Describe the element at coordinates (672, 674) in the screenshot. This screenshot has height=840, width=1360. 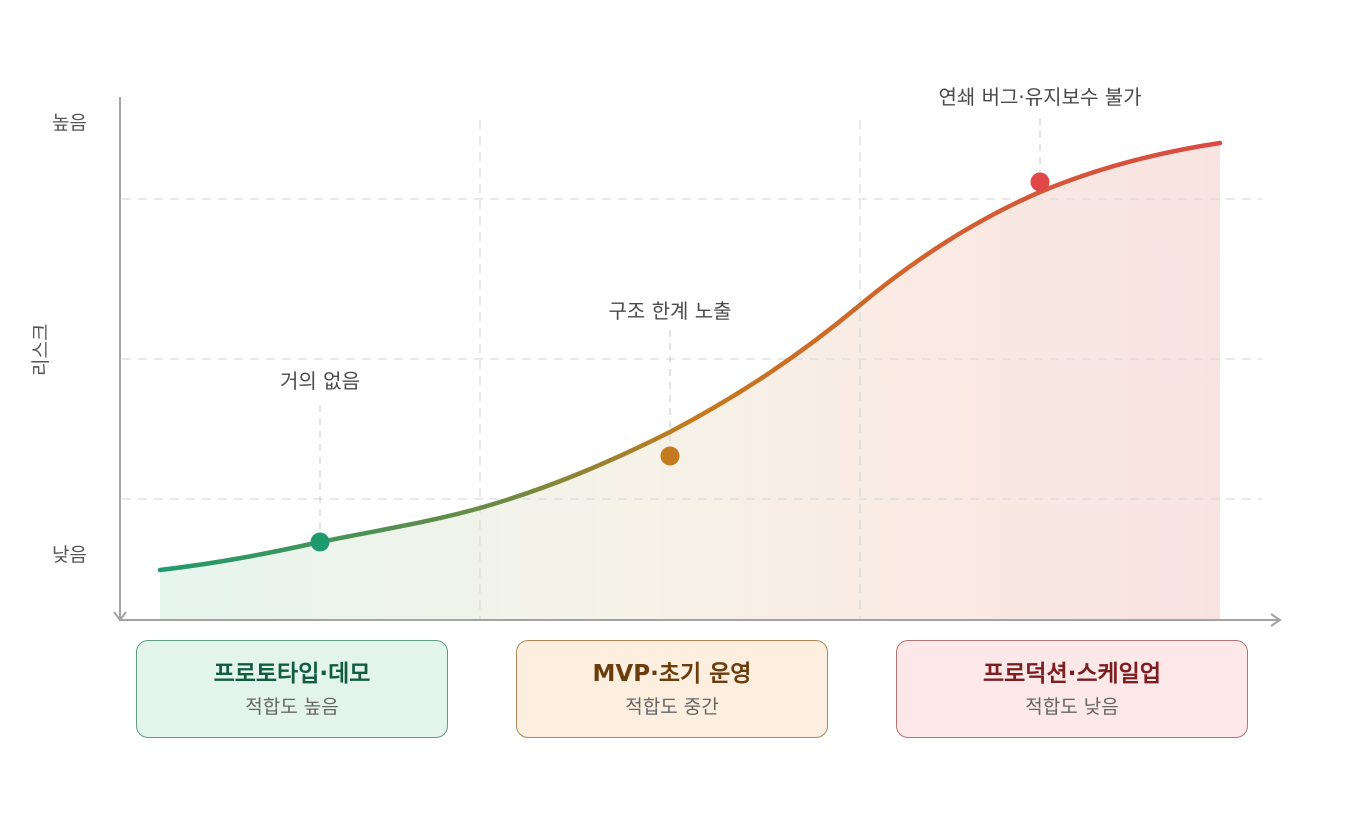
I see `phase-mvp-title: MVP·초기 운영` at that location.